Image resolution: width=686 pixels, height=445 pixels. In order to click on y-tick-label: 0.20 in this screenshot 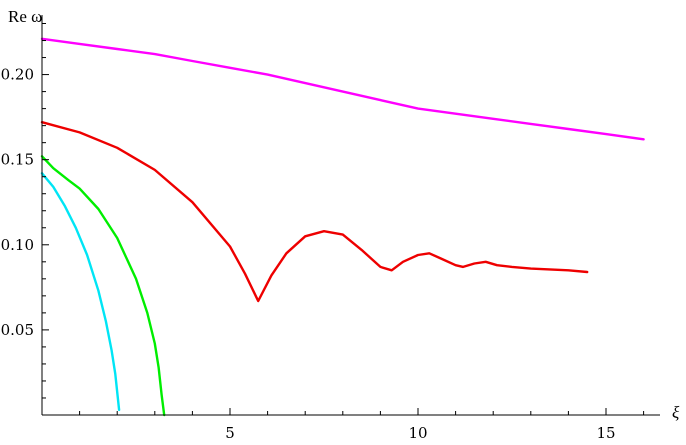, I will do `click(17, 75)`.